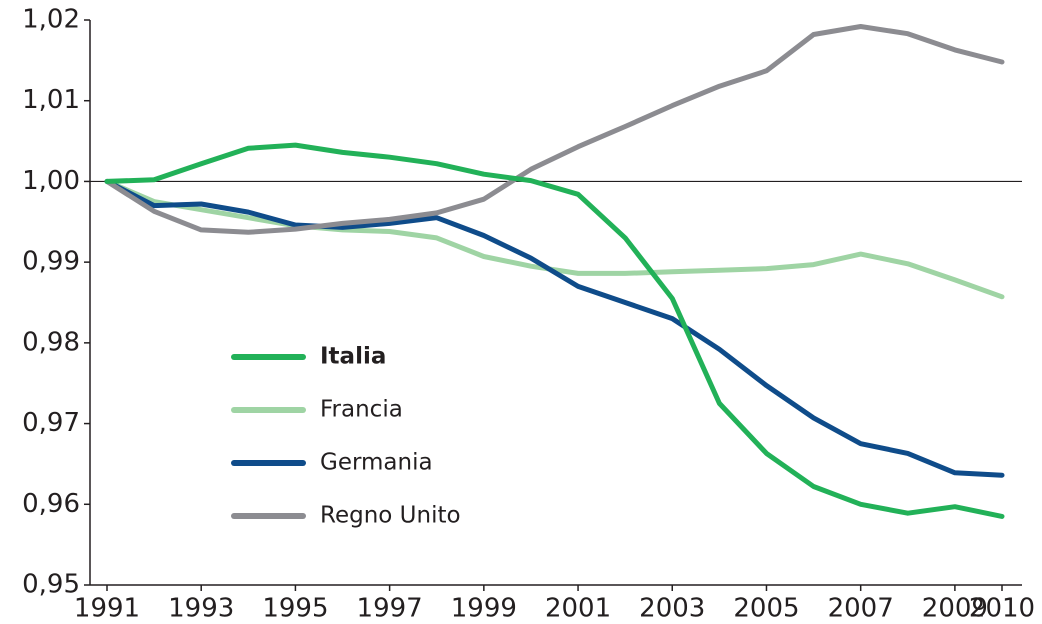 This screenshot has height=624, width=1042. I want to click on x-tick-label: 2001, so click(578, 609).